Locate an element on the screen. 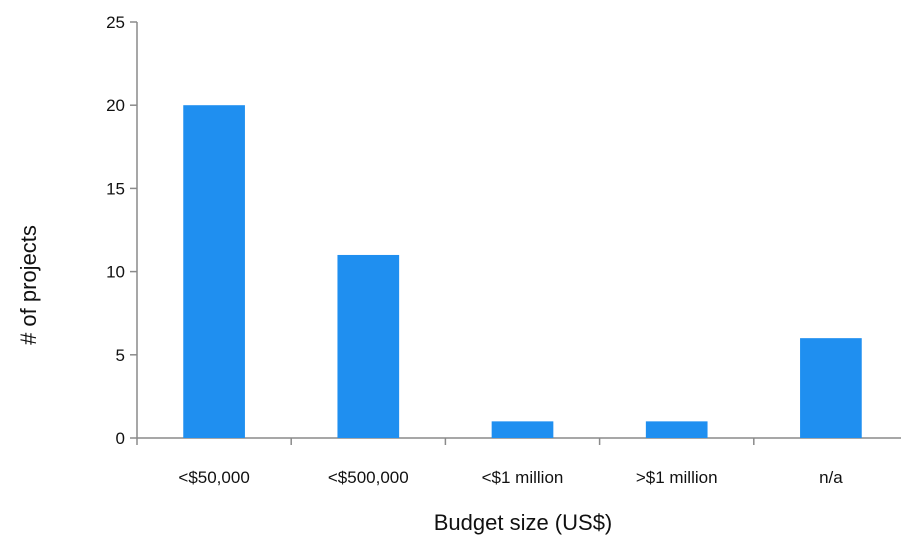  y-tick-label: 20 is located at coordinates (115, 105).